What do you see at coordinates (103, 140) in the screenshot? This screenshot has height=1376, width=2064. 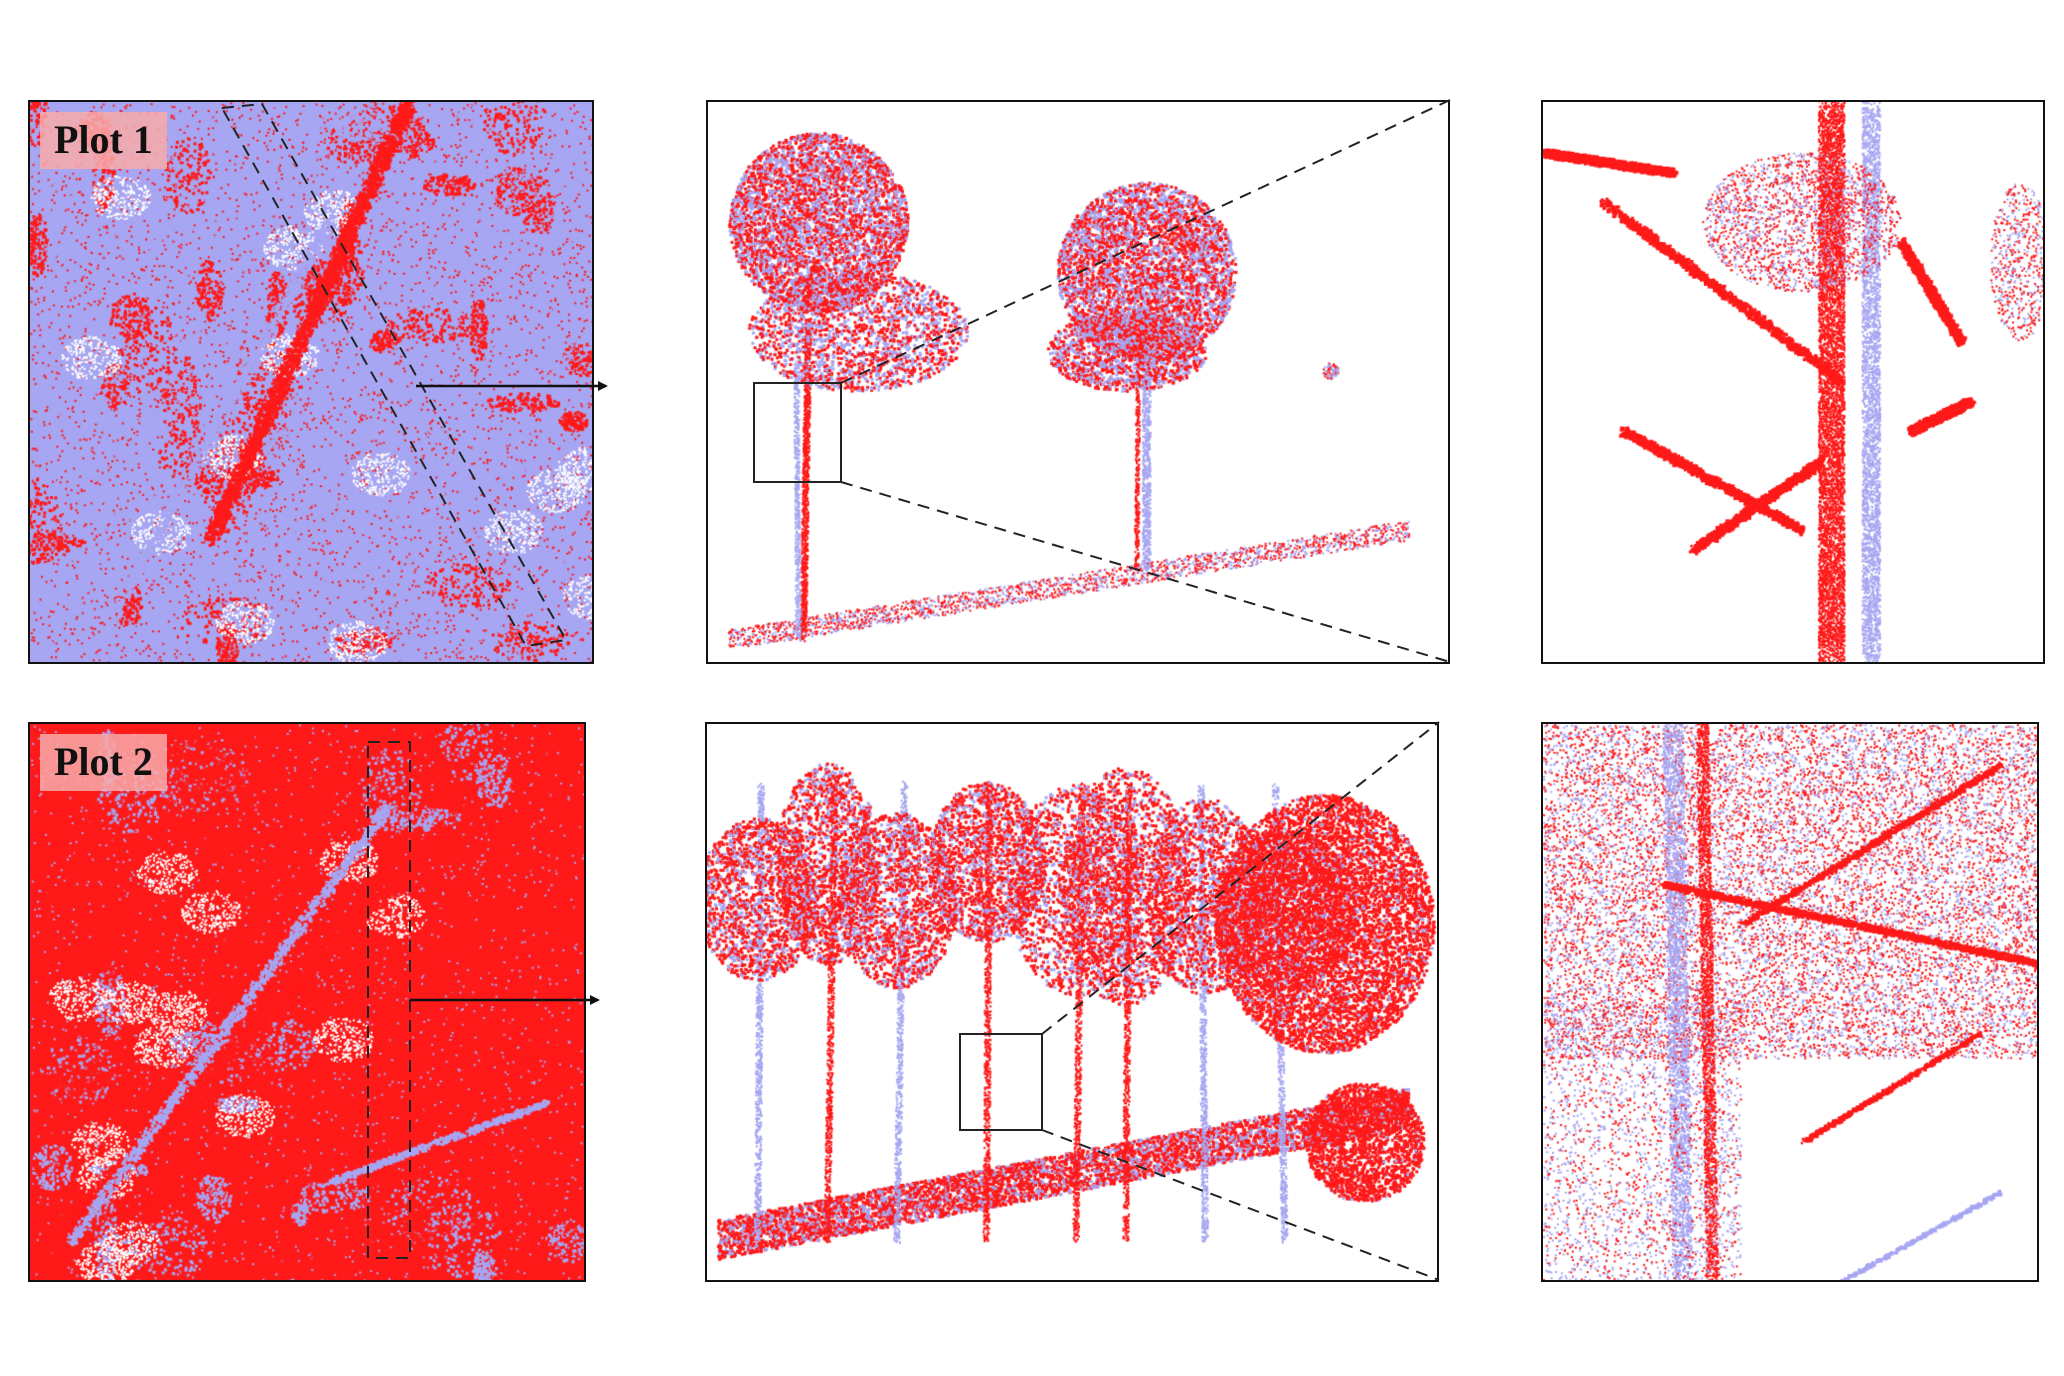 I see `plot1-label: Plot 1` at bounding box center [103, 140].